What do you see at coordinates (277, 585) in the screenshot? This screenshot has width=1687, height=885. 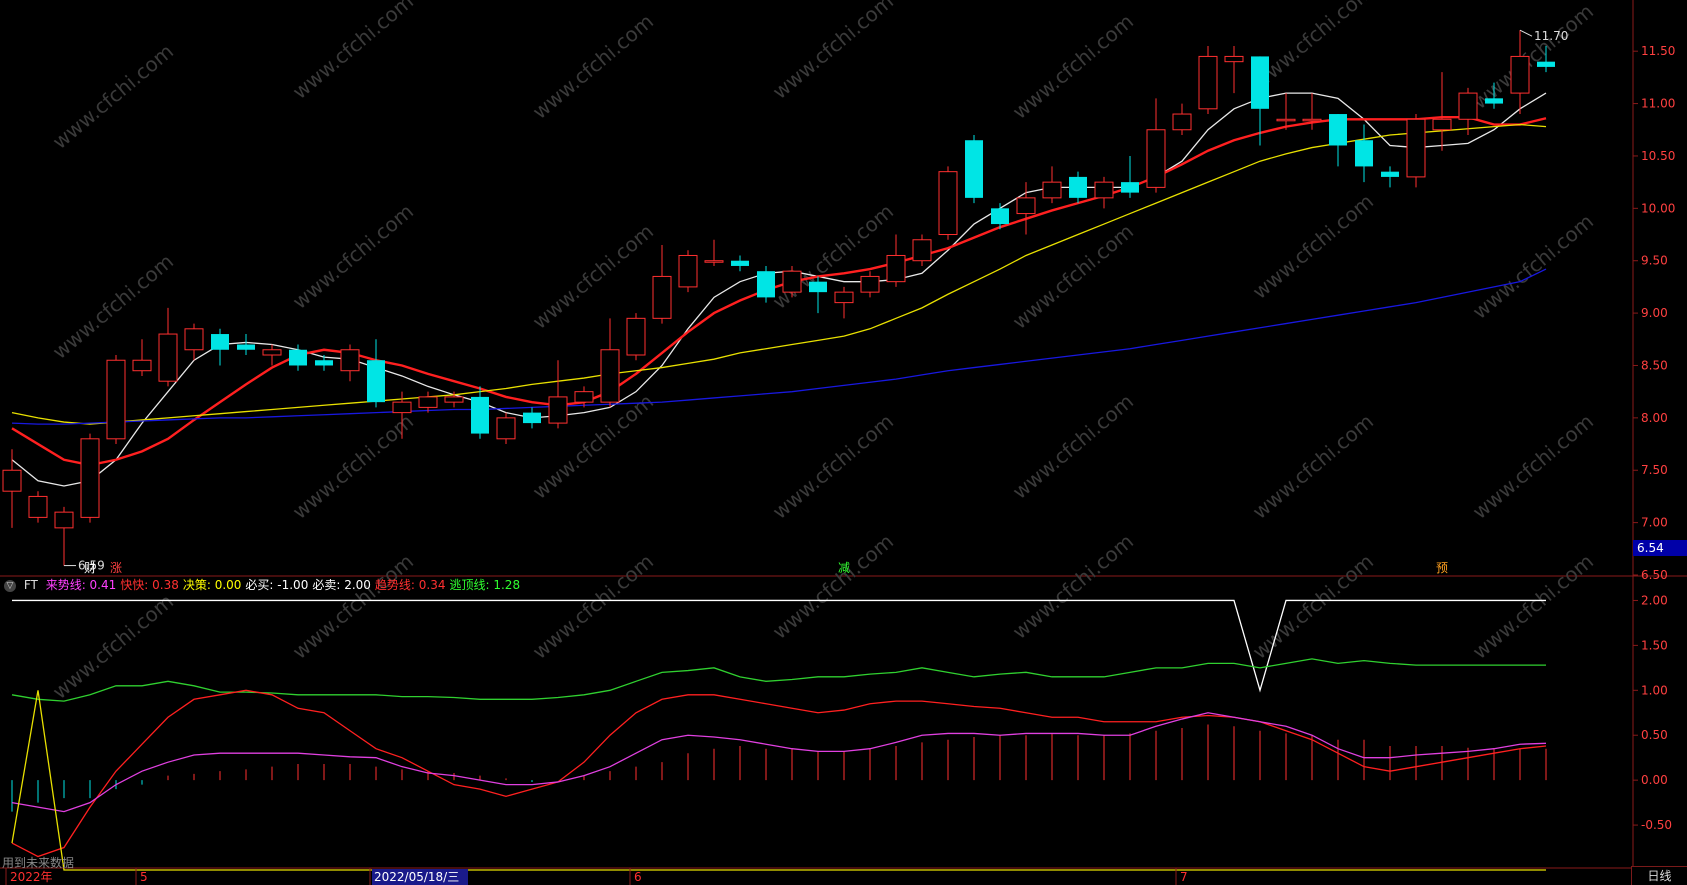 I see `legend-item: 必买: -1.00` at bounding box center [277, 585].